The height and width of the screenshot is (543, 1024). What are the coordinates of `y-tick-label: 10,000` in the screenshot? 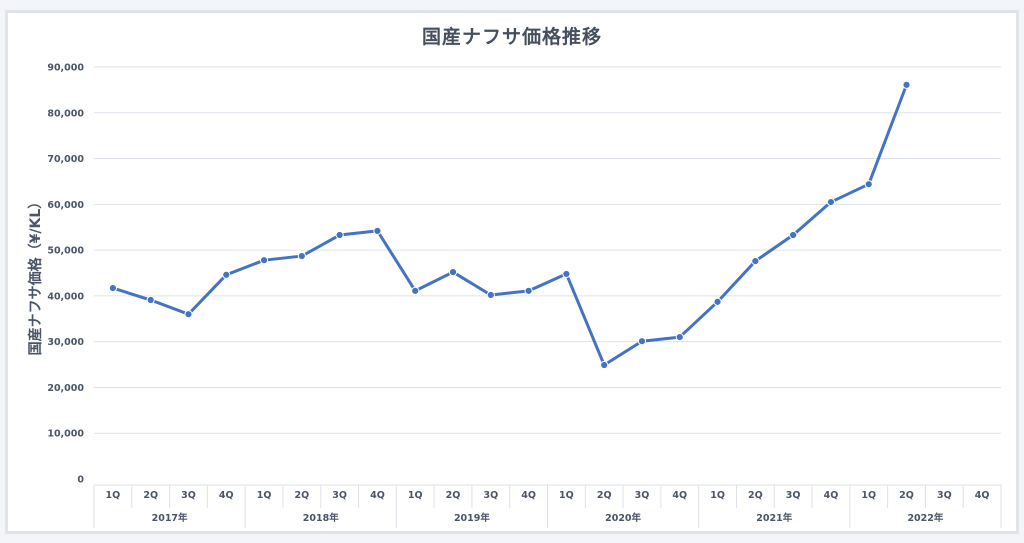 It's located at (65, 434).